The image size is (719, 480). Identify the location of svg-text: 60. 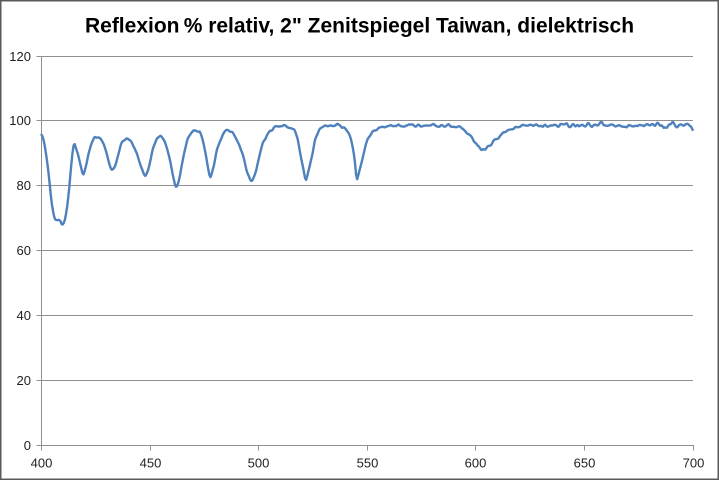
(24, 250).